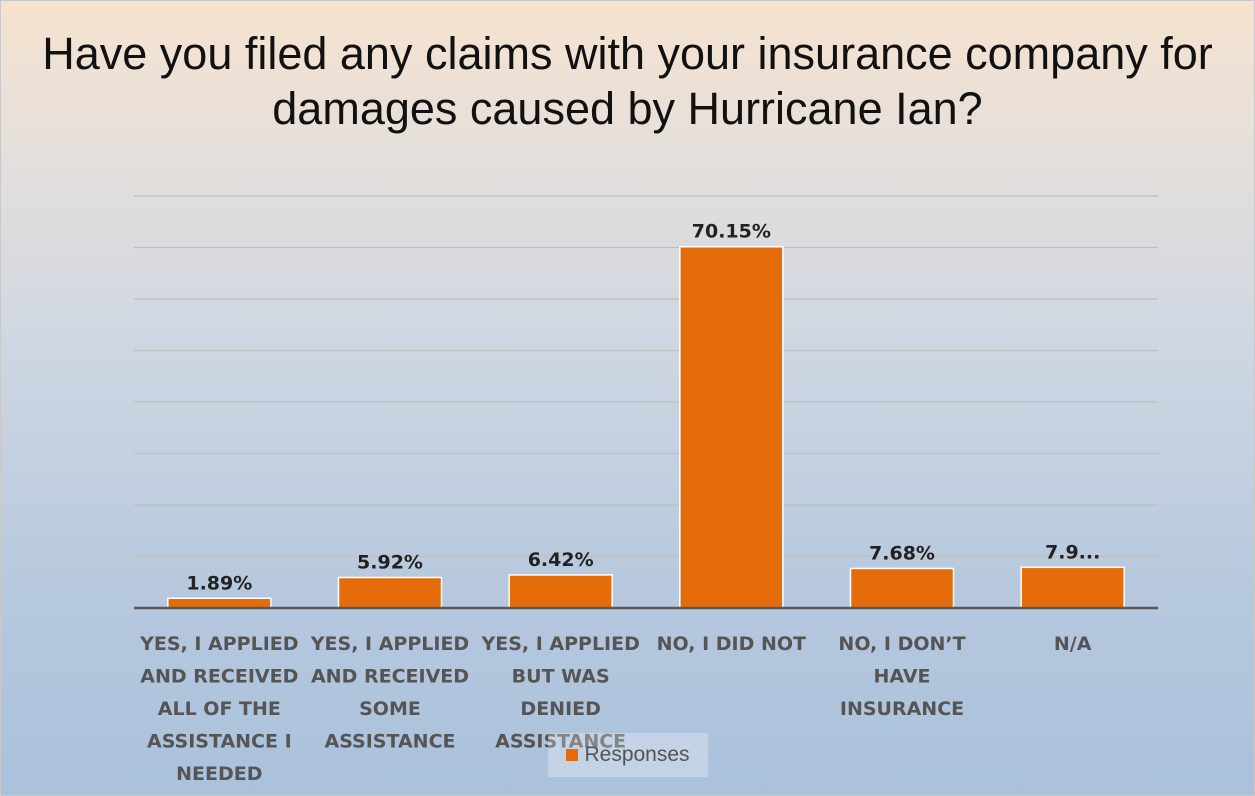 The height and width of the screenshot is (796, 1255). I want to click on category-label: NEEDED, so click(219, 774).